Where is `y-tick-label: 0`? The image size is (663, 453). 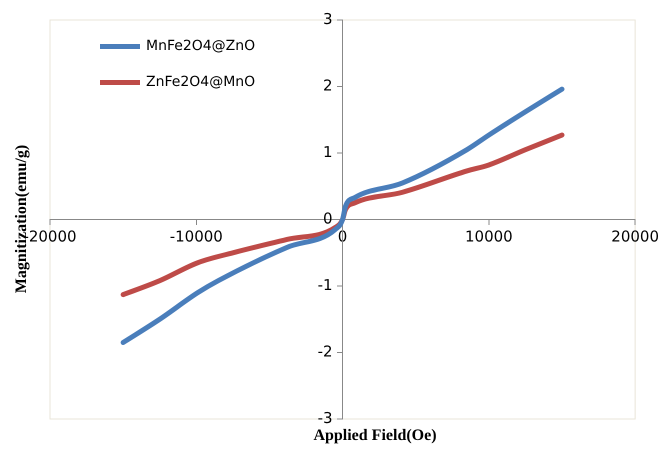
y-tick-label: 0 is located at coordinates (328, 218).